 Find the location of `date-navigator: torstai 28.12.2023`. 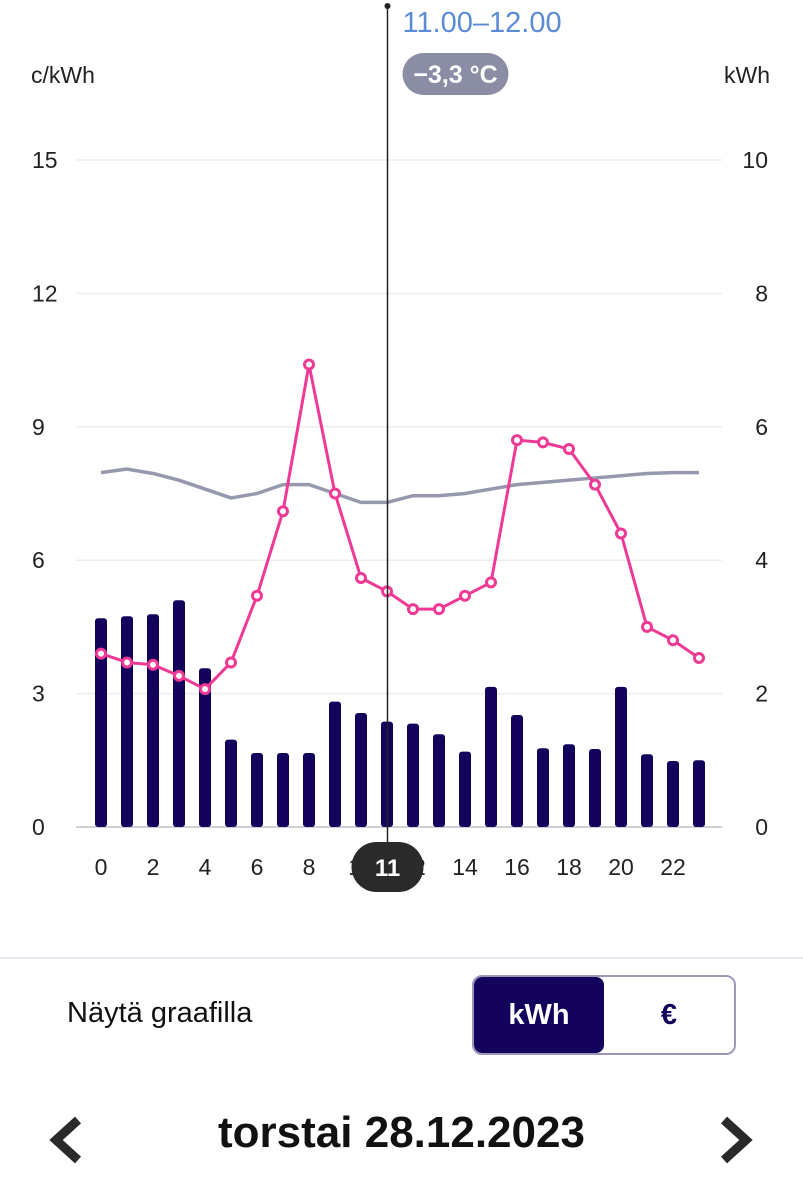

date-navigator: torstai 28.12.2023 is located at coordinates (401, 1140).